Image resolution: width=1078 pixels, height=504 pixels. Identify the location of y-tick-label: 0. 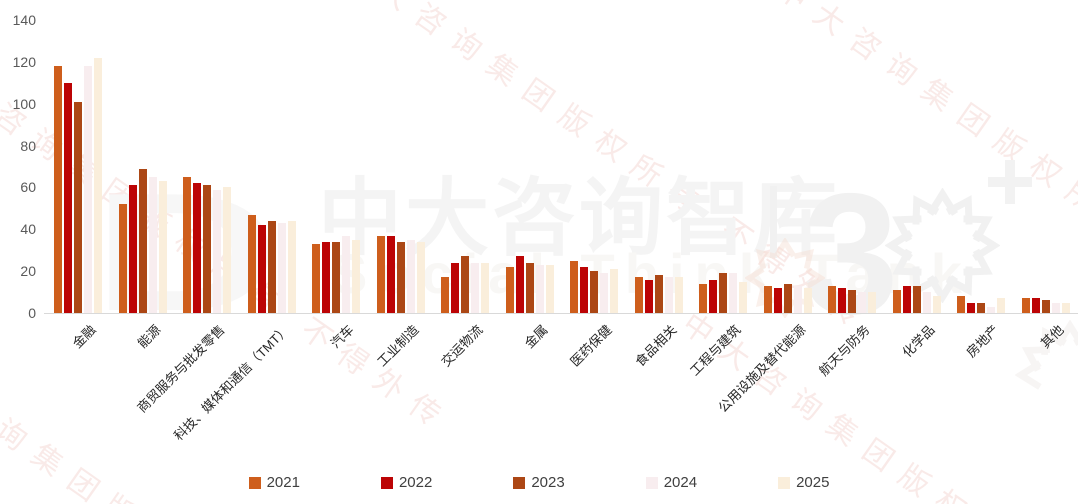
(32, 313).